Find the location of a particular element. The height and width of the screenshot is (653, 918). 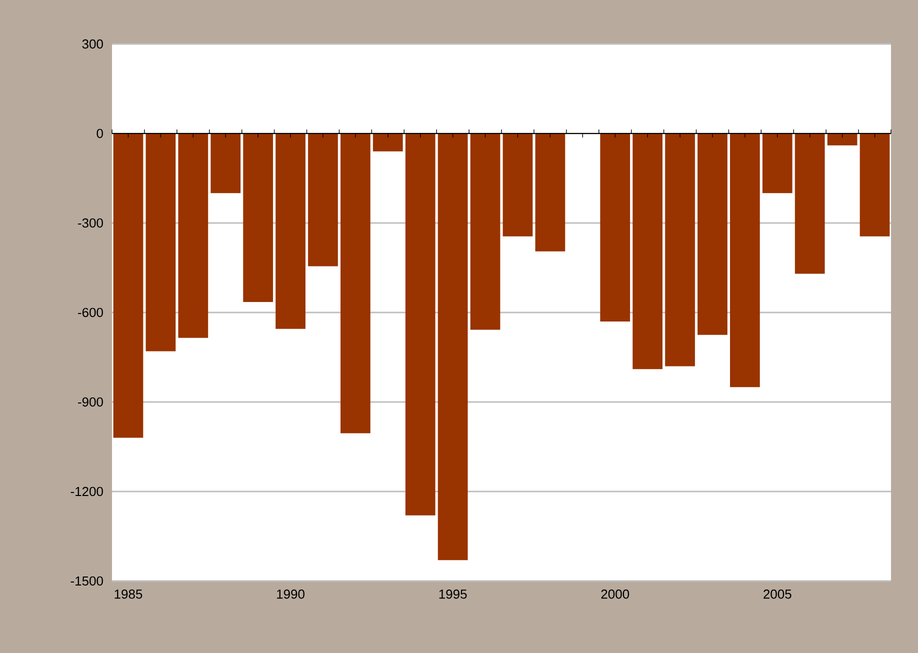

y-tick-label: 0 is located at coordinates (99, 133).